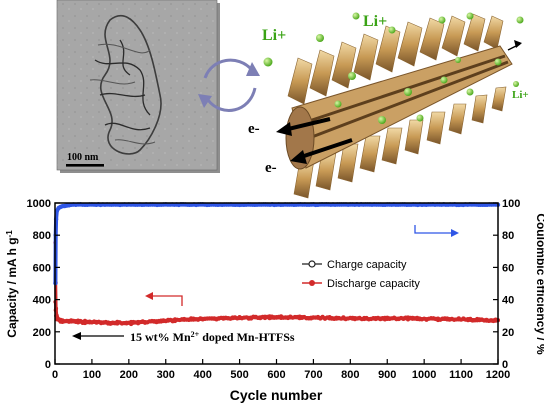 The image size is (544, 407). Describe the element at coordinates (508, 236) in the screenshot. I see `y-right-tick-label: 80` at that location.